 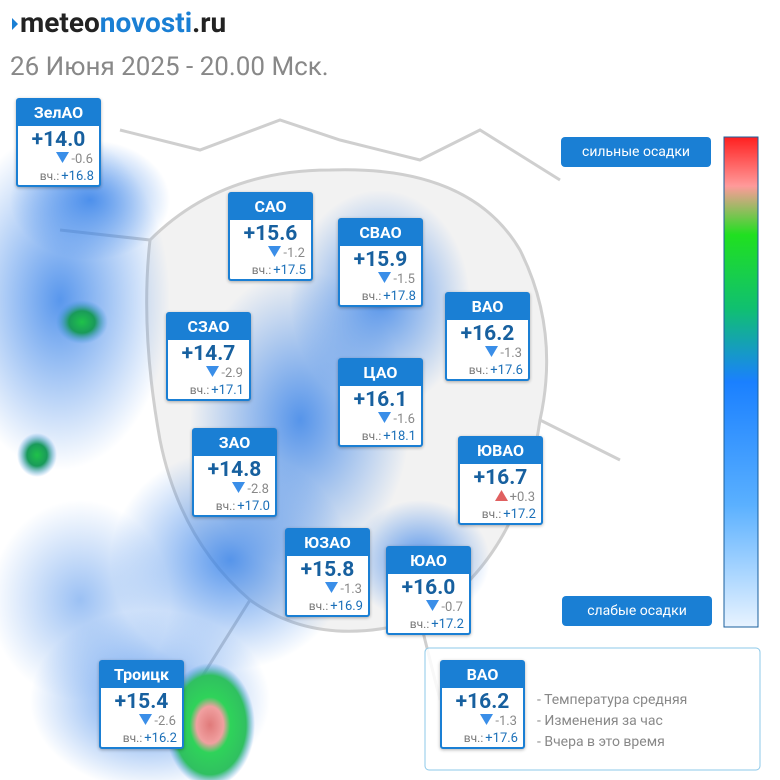 I want to click on yesterday: вч.: +18.1, so click(x=380, y=436).